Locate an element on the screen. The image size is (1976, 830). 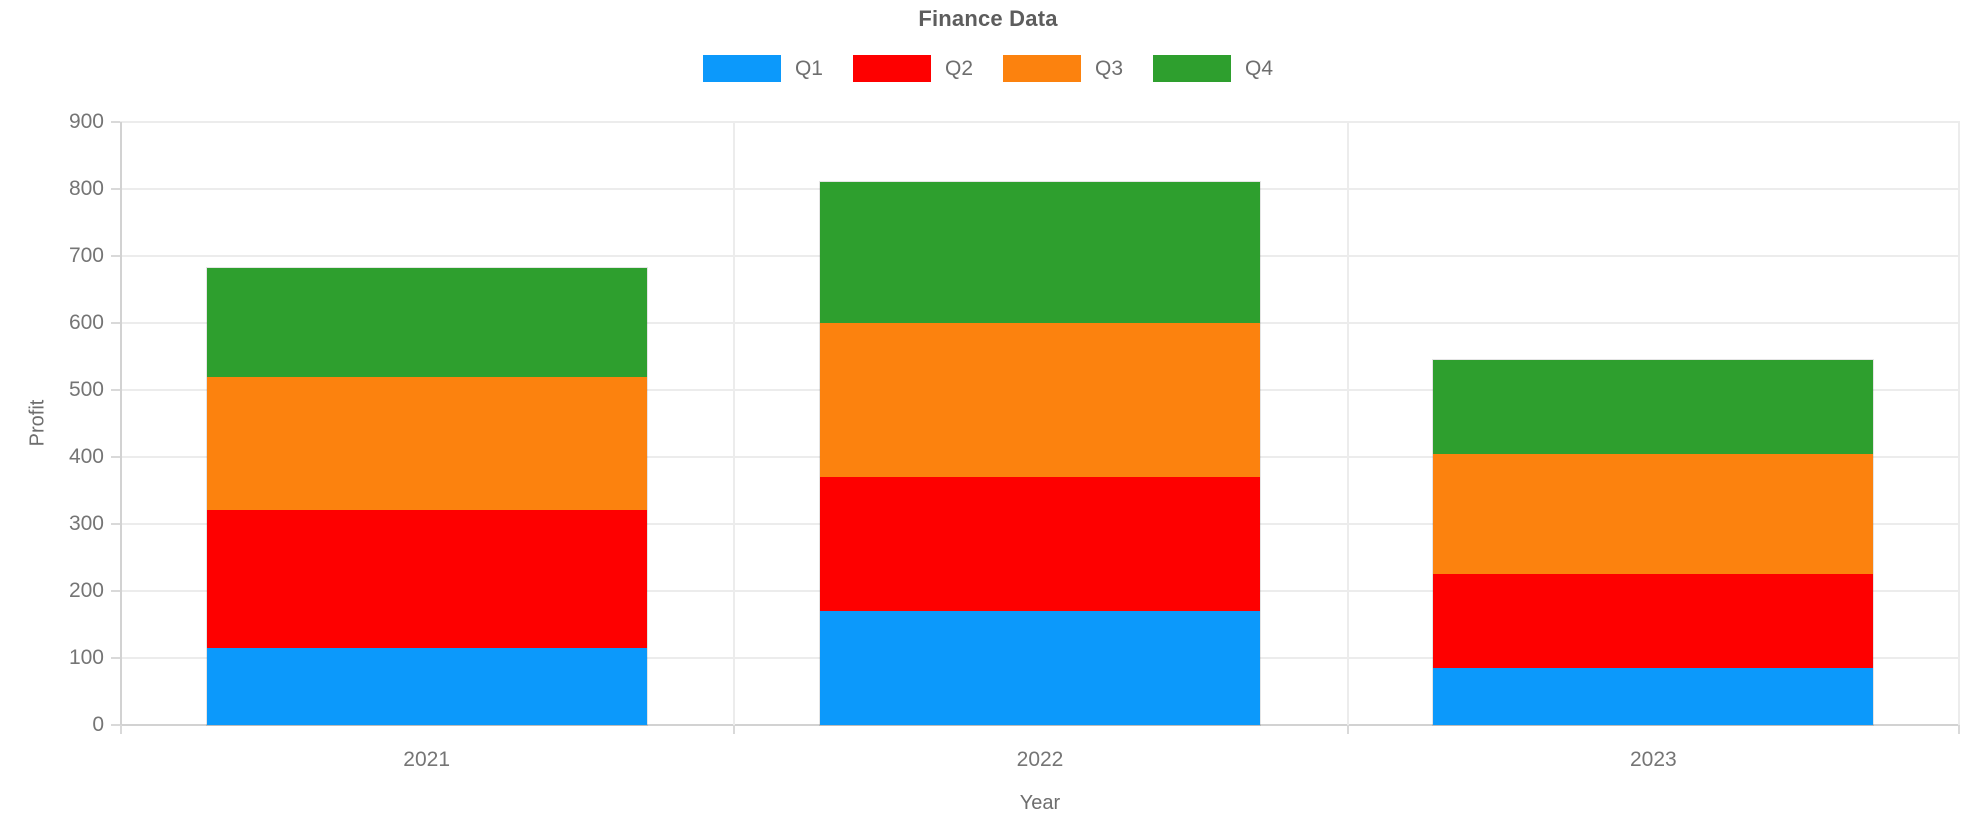
y-tick-label: 400 is located at coordinates (86, 456).